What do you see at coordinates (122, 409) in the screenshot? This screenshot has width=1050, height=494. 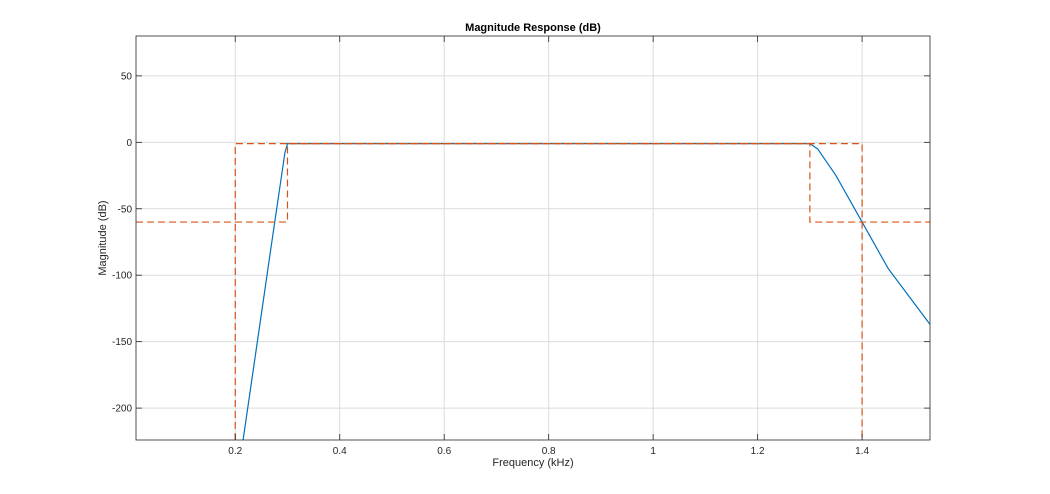 I see `y-tick-label: -200` at bounding box center [122, 409].